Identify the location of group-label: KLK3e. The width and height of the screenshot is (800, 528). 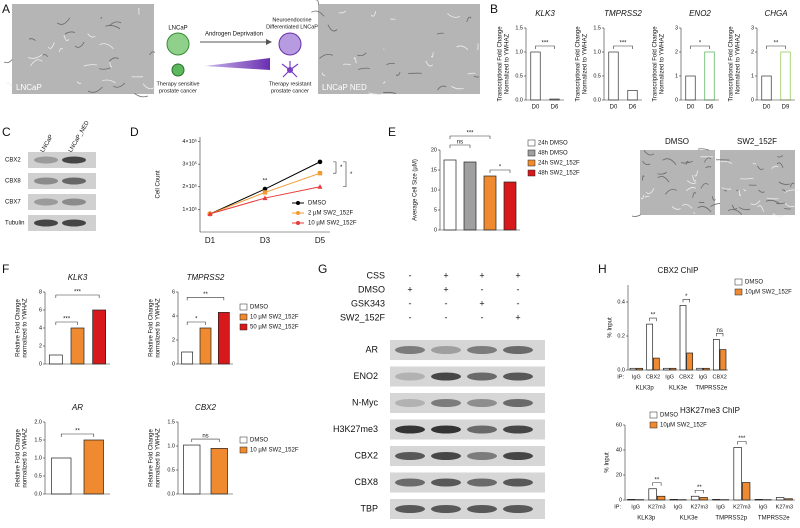
(678, 389).